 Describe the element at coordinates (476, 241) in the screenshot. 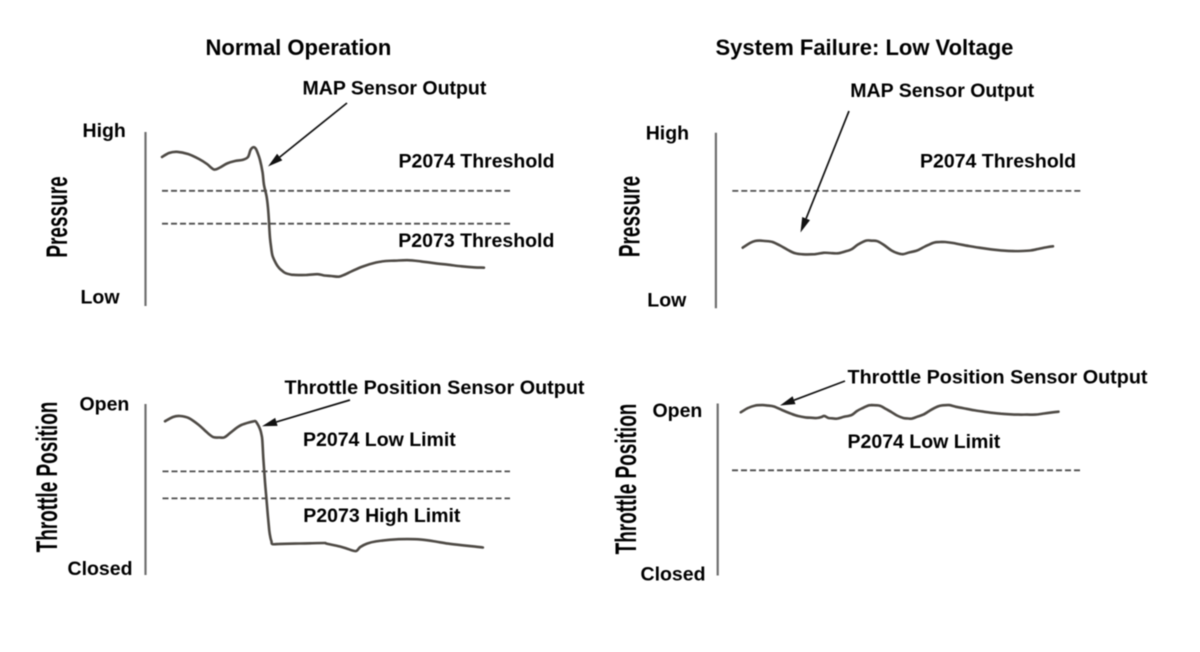

I see `svg-text: P2073 Threshold` at that location.